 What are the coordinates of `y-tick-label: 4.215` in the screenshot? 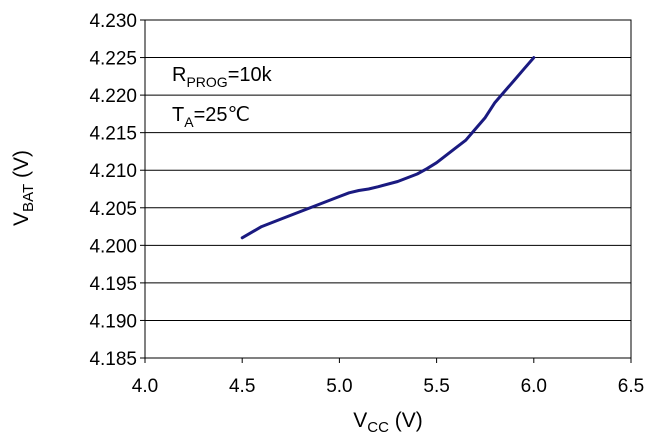 It's located at (113, 134).